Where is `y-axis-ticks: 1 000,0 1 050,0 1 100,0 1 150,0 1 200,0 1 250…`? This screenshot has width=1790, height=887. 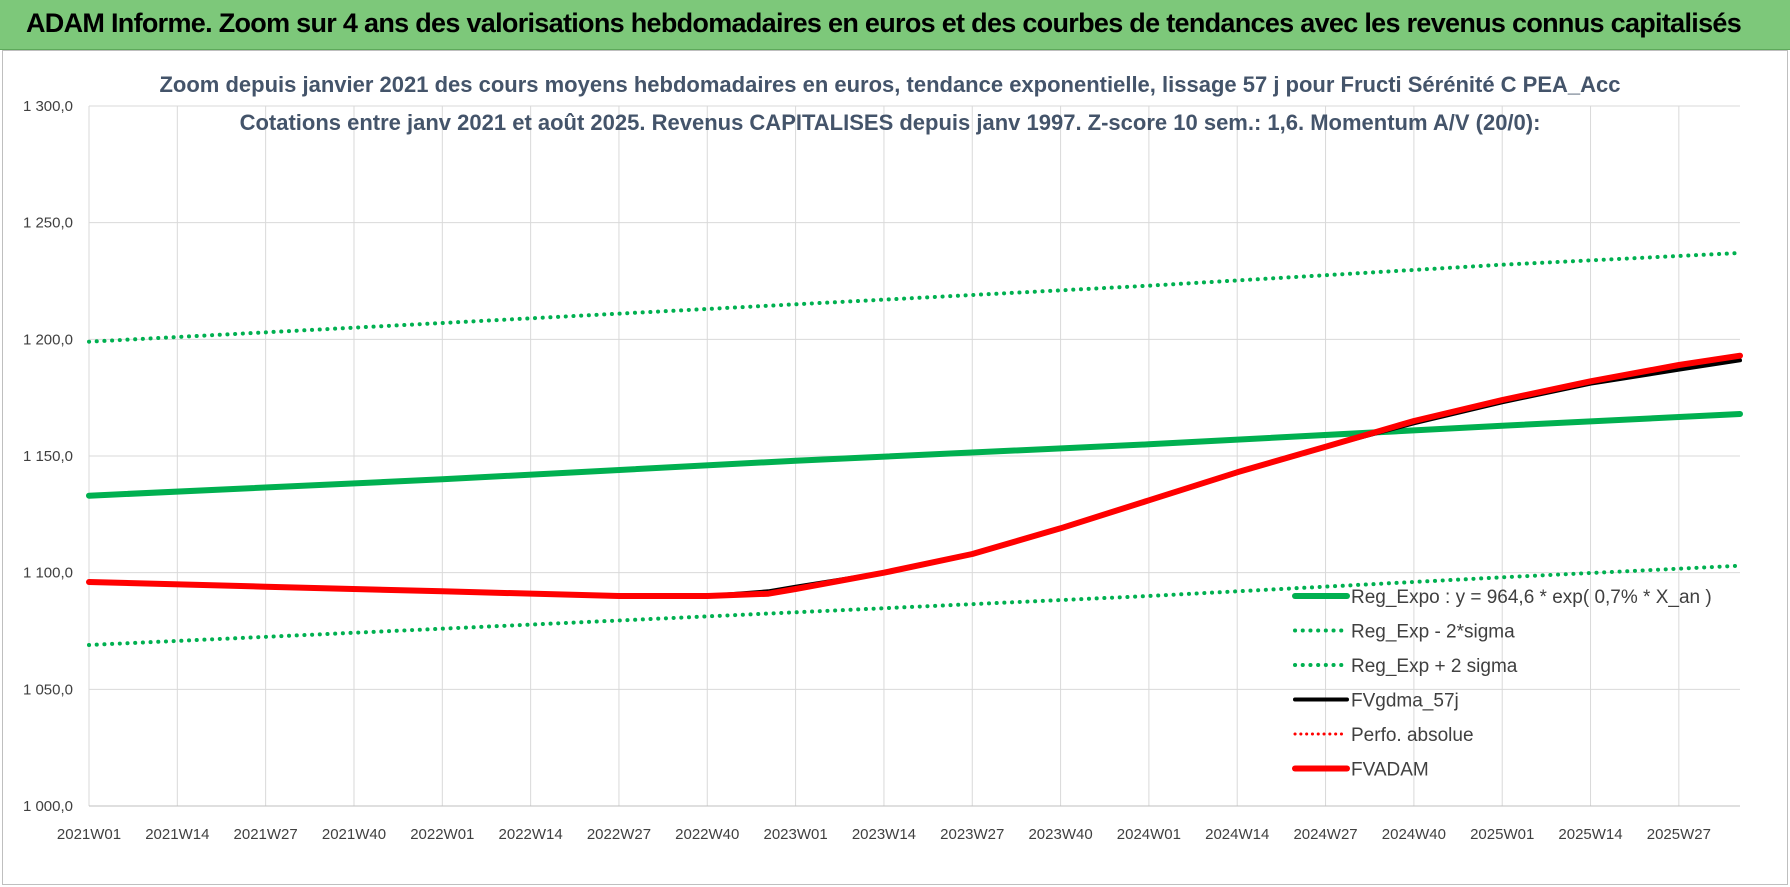
y-axis-ticks: 1 000,0 1 050,0 1 100,0 1 150,0 1 200,0 1 250… is located at coordinates (48, 456).